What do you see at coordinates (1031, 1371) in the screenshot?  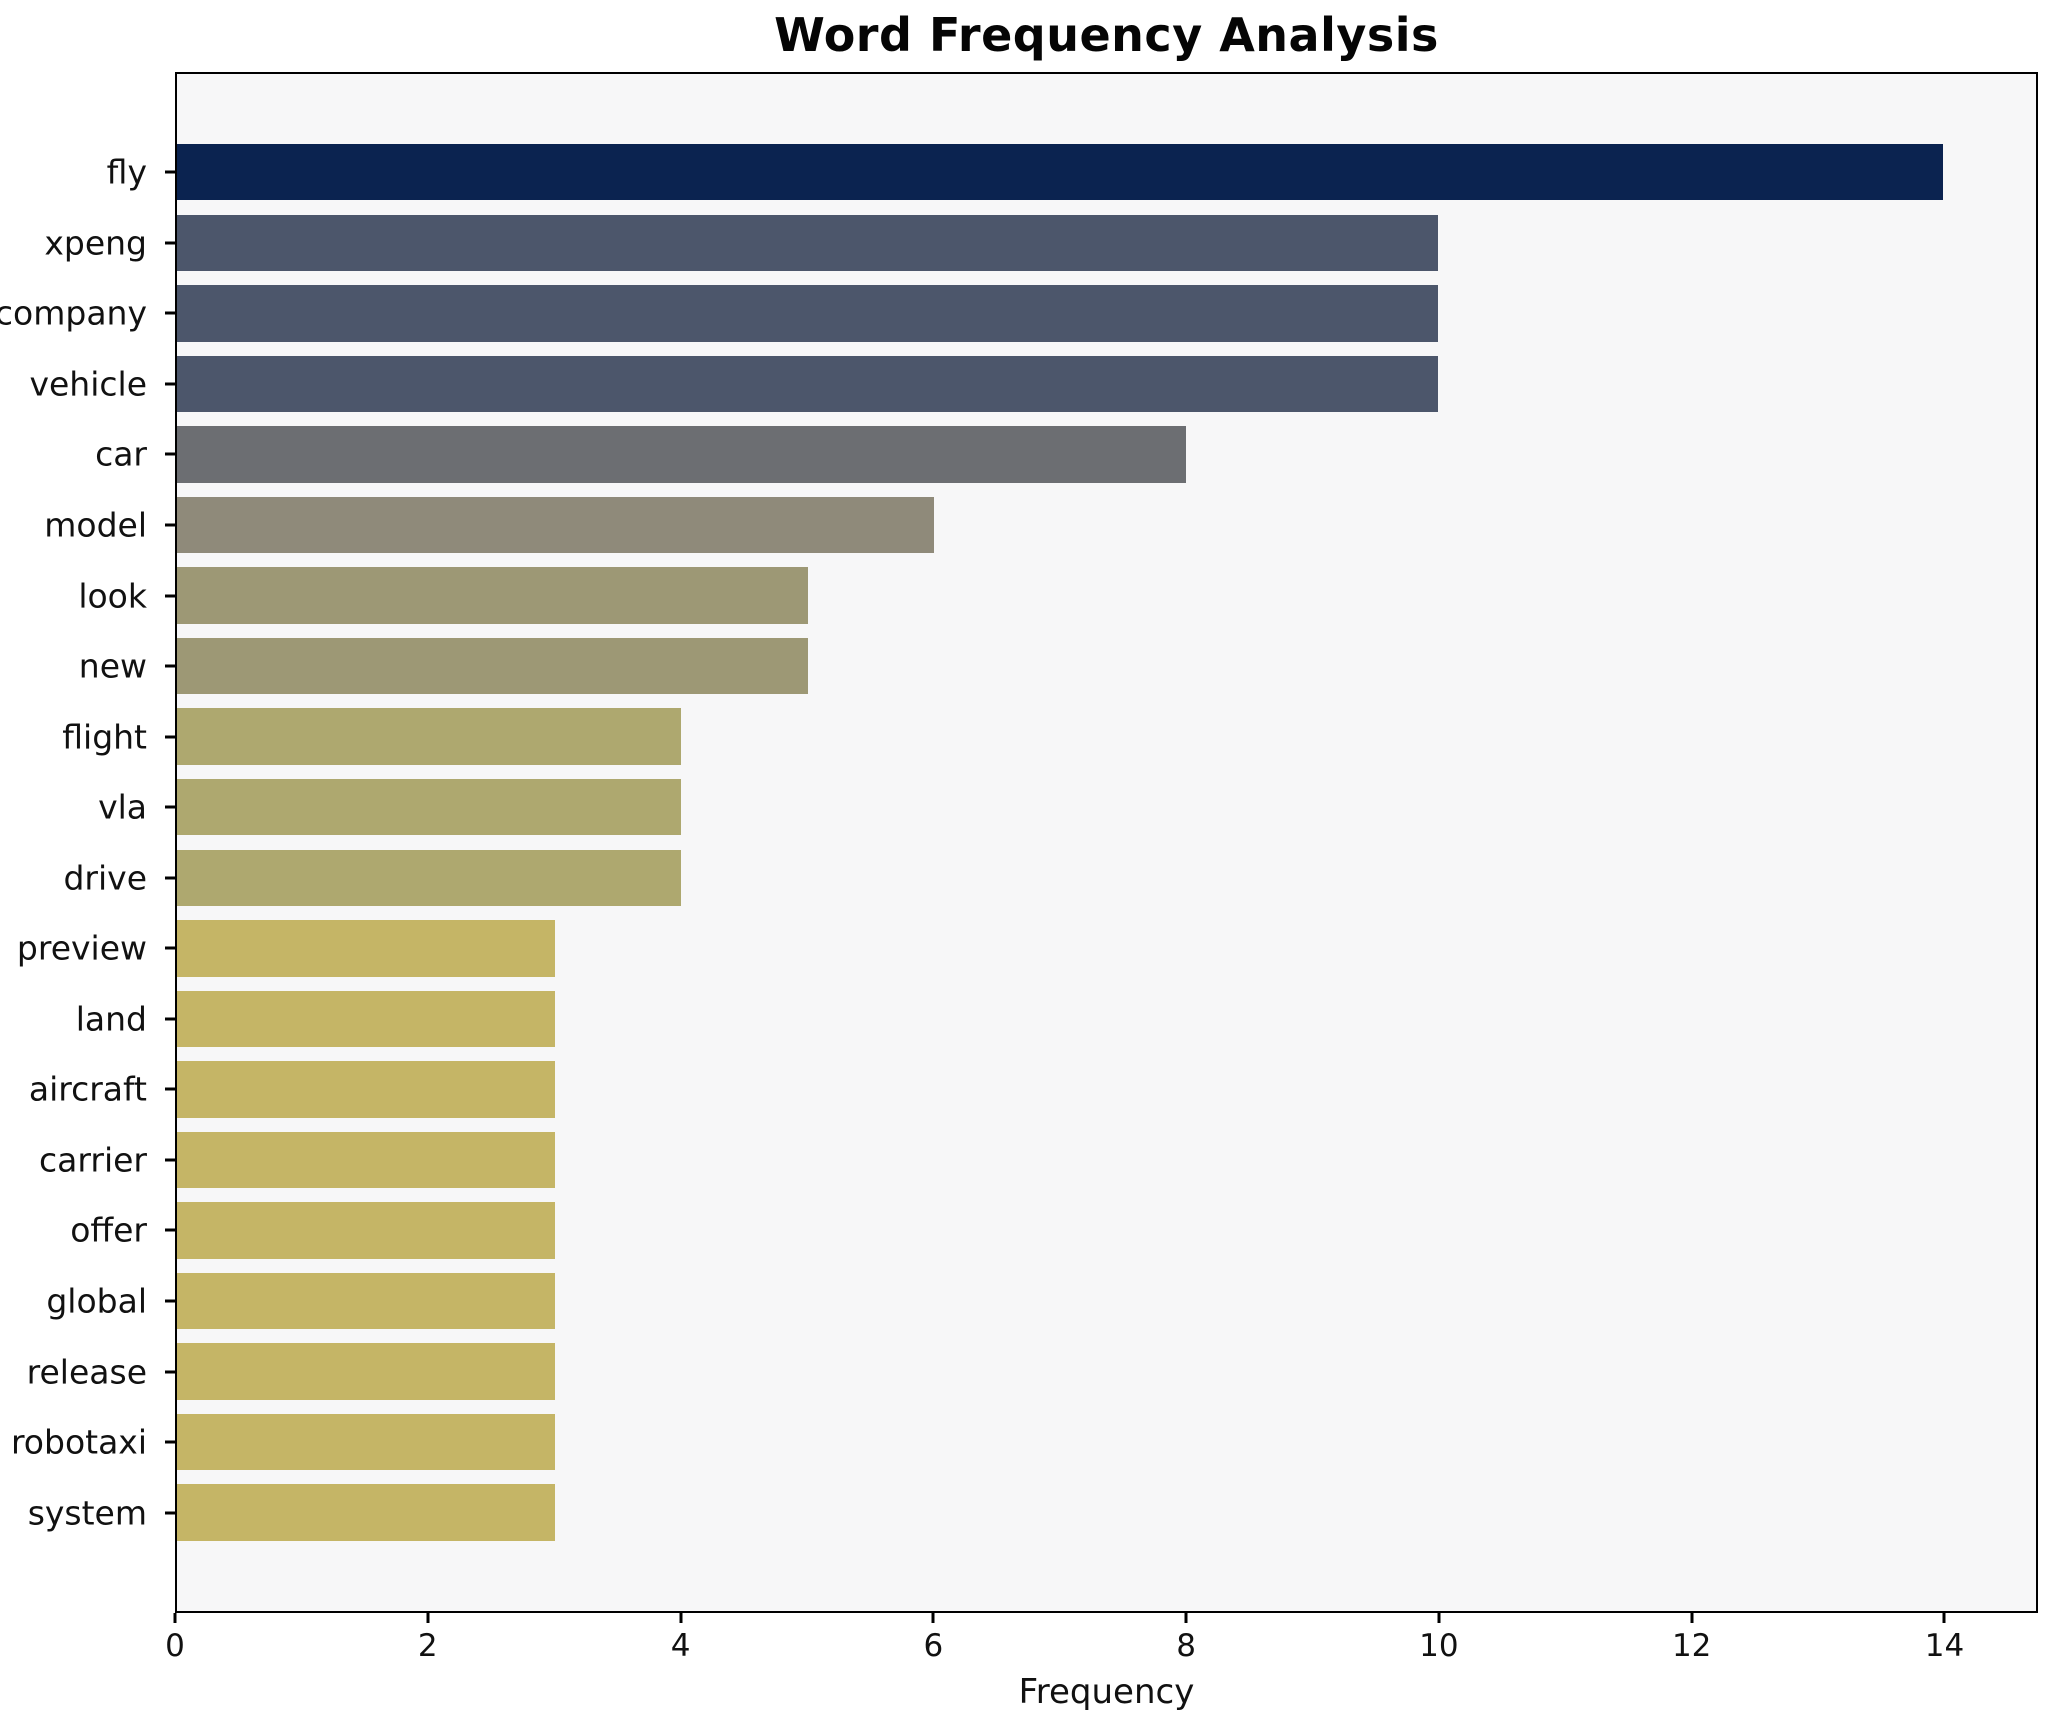 I see `bar-row: release` at bounding box center [1031, 1371].